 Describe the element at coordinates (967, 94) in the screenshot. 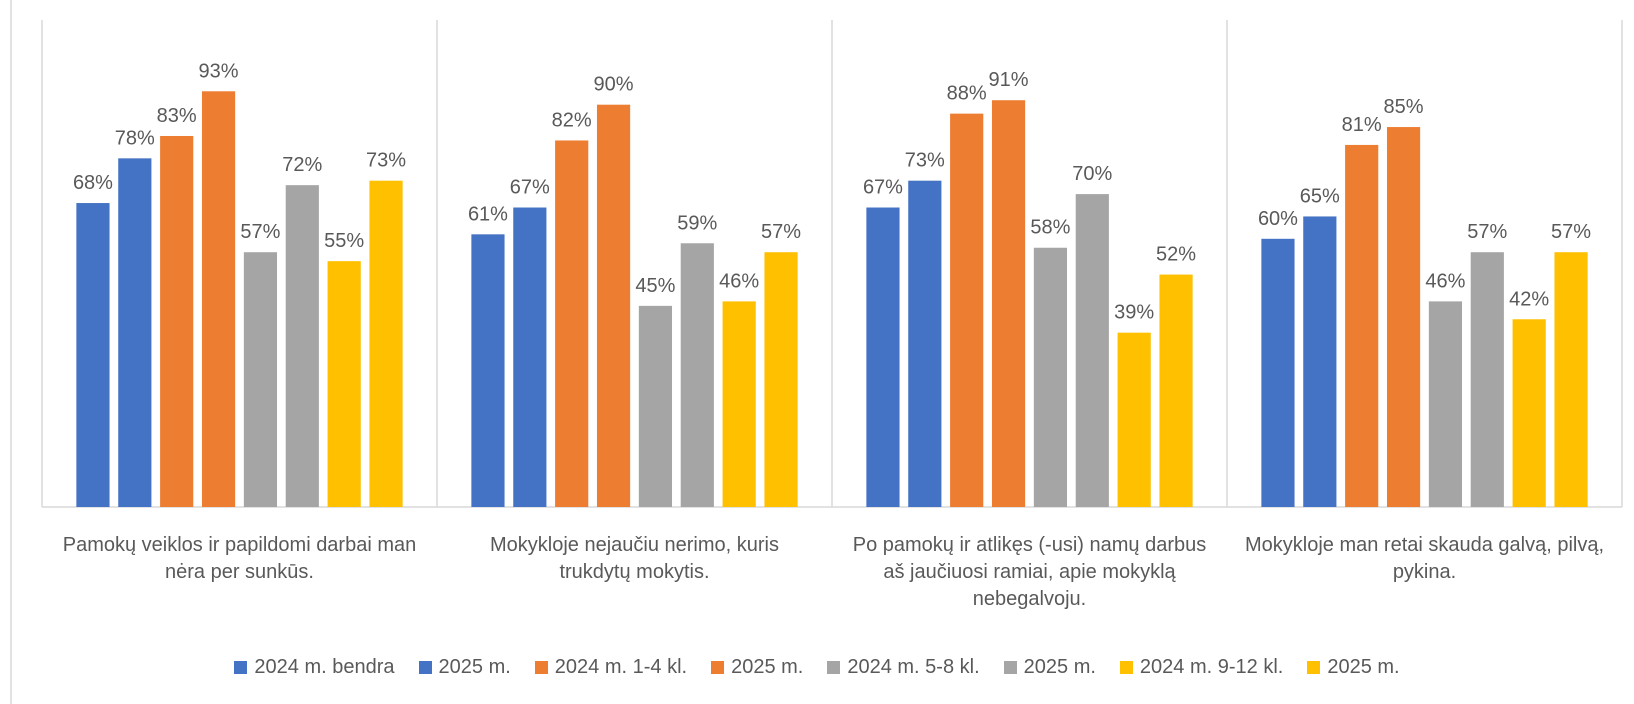

I see `data-label: 88%` at that location.